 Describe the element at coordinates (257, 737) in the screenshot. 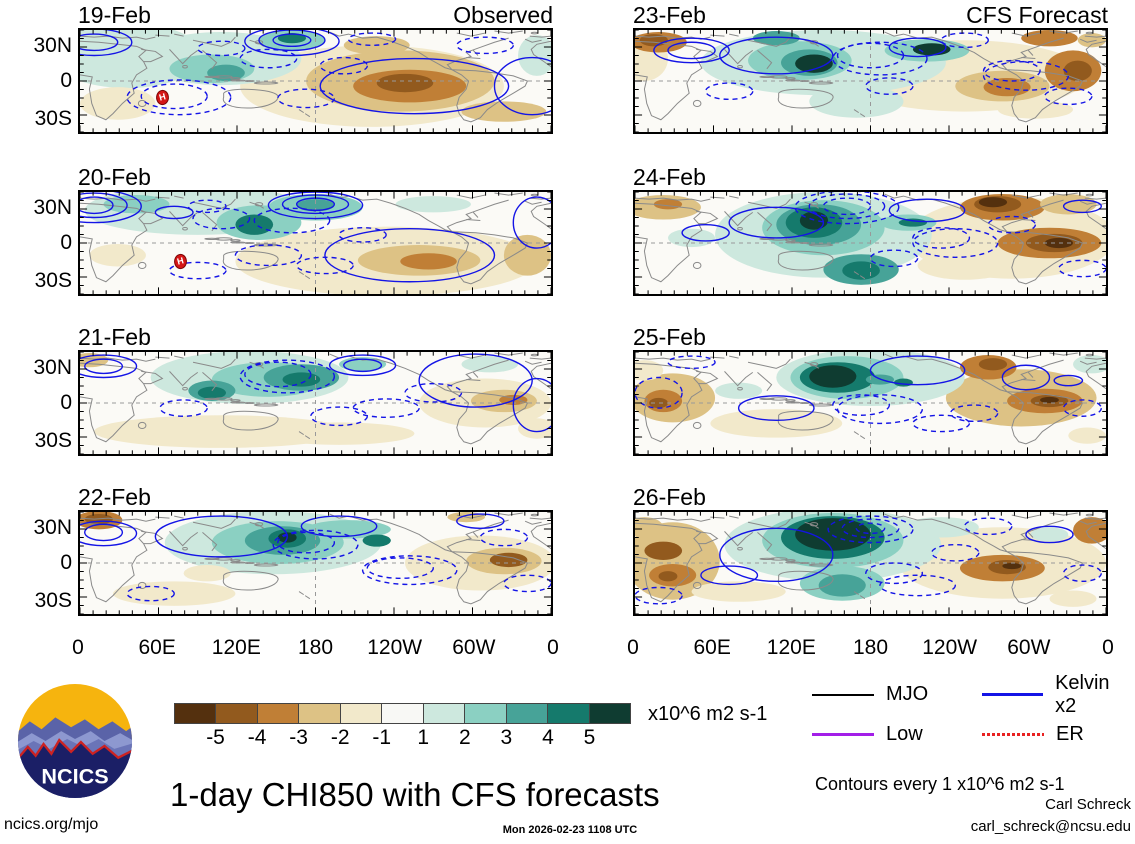

I see `colorbar-tick-label: -4` at that location.